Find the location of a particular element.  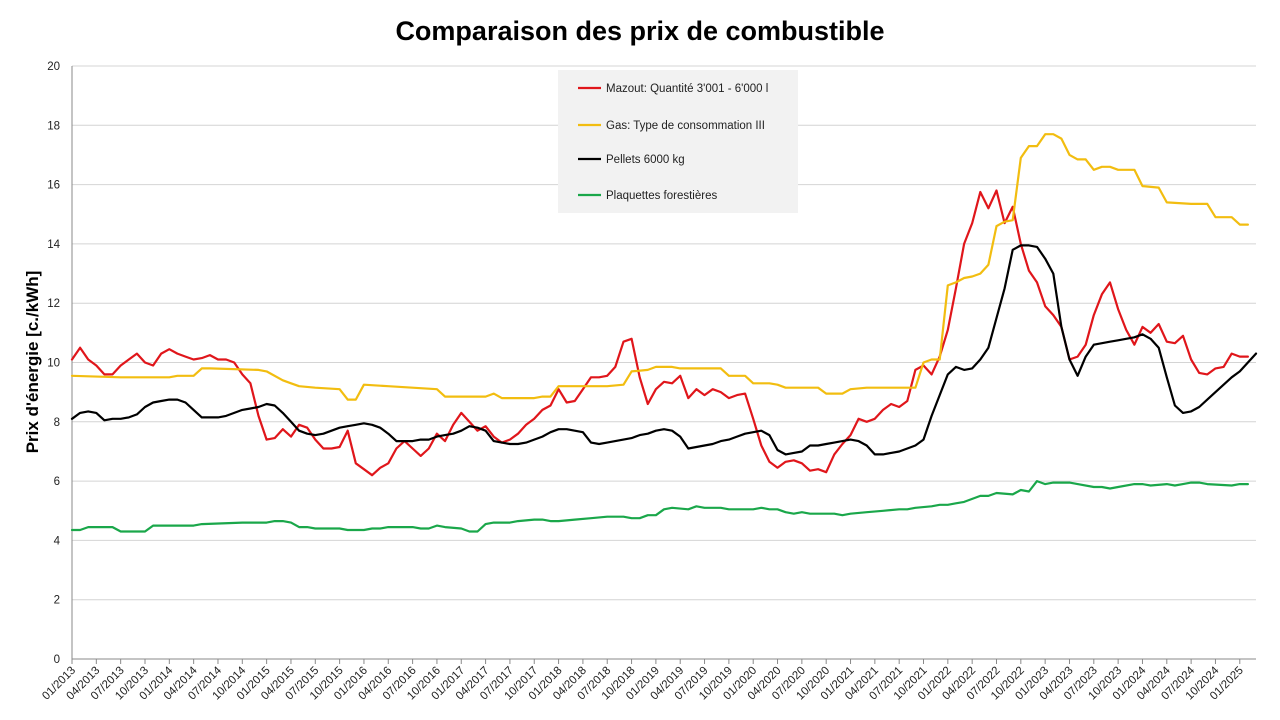

y-tick-labels: 0 2 4 6 8 10 12 14 16 18 20 is located at coordinates (53, 363).